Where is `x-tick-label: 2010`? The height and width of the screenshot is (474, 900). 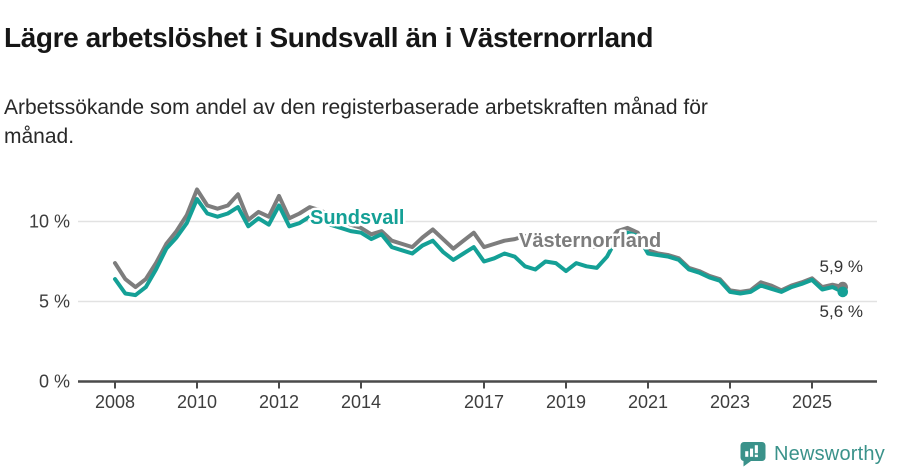 x-tick-label: 2010 is located at coordinates (197, 402).